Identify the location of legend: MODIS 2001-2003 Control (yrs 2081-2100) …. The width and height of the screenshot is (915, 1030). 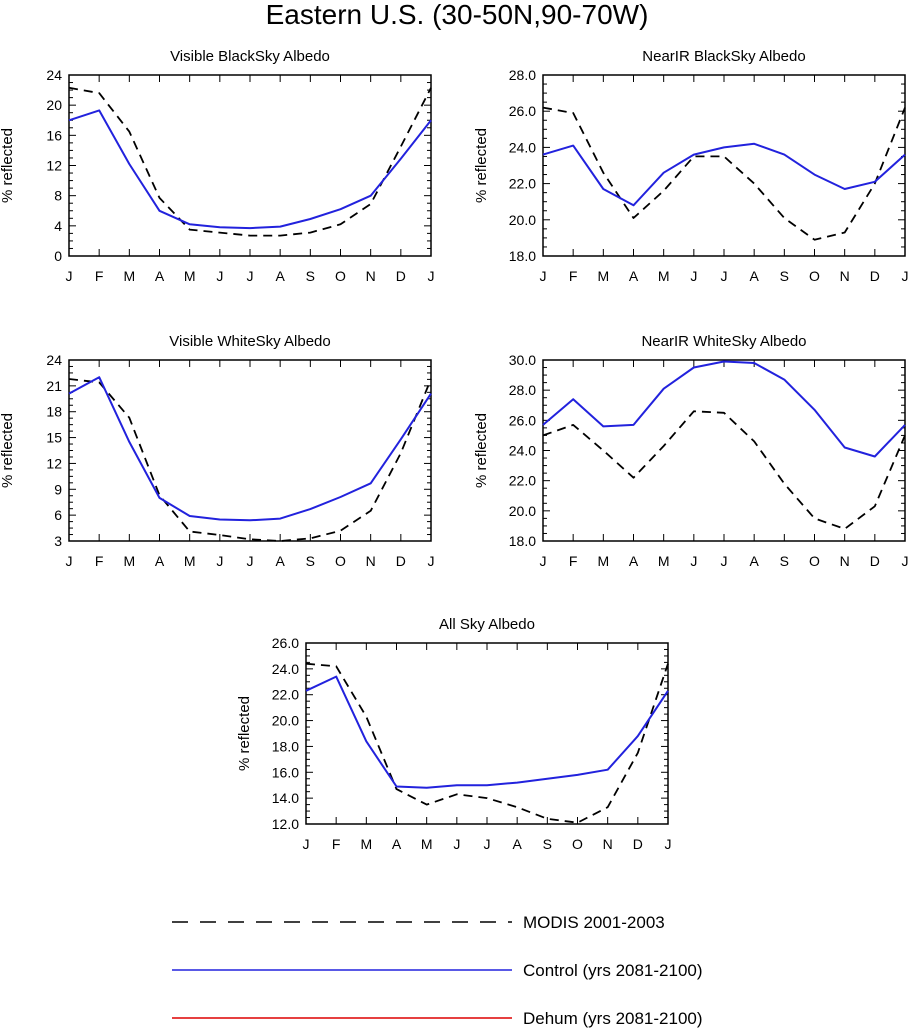
(437, 970).